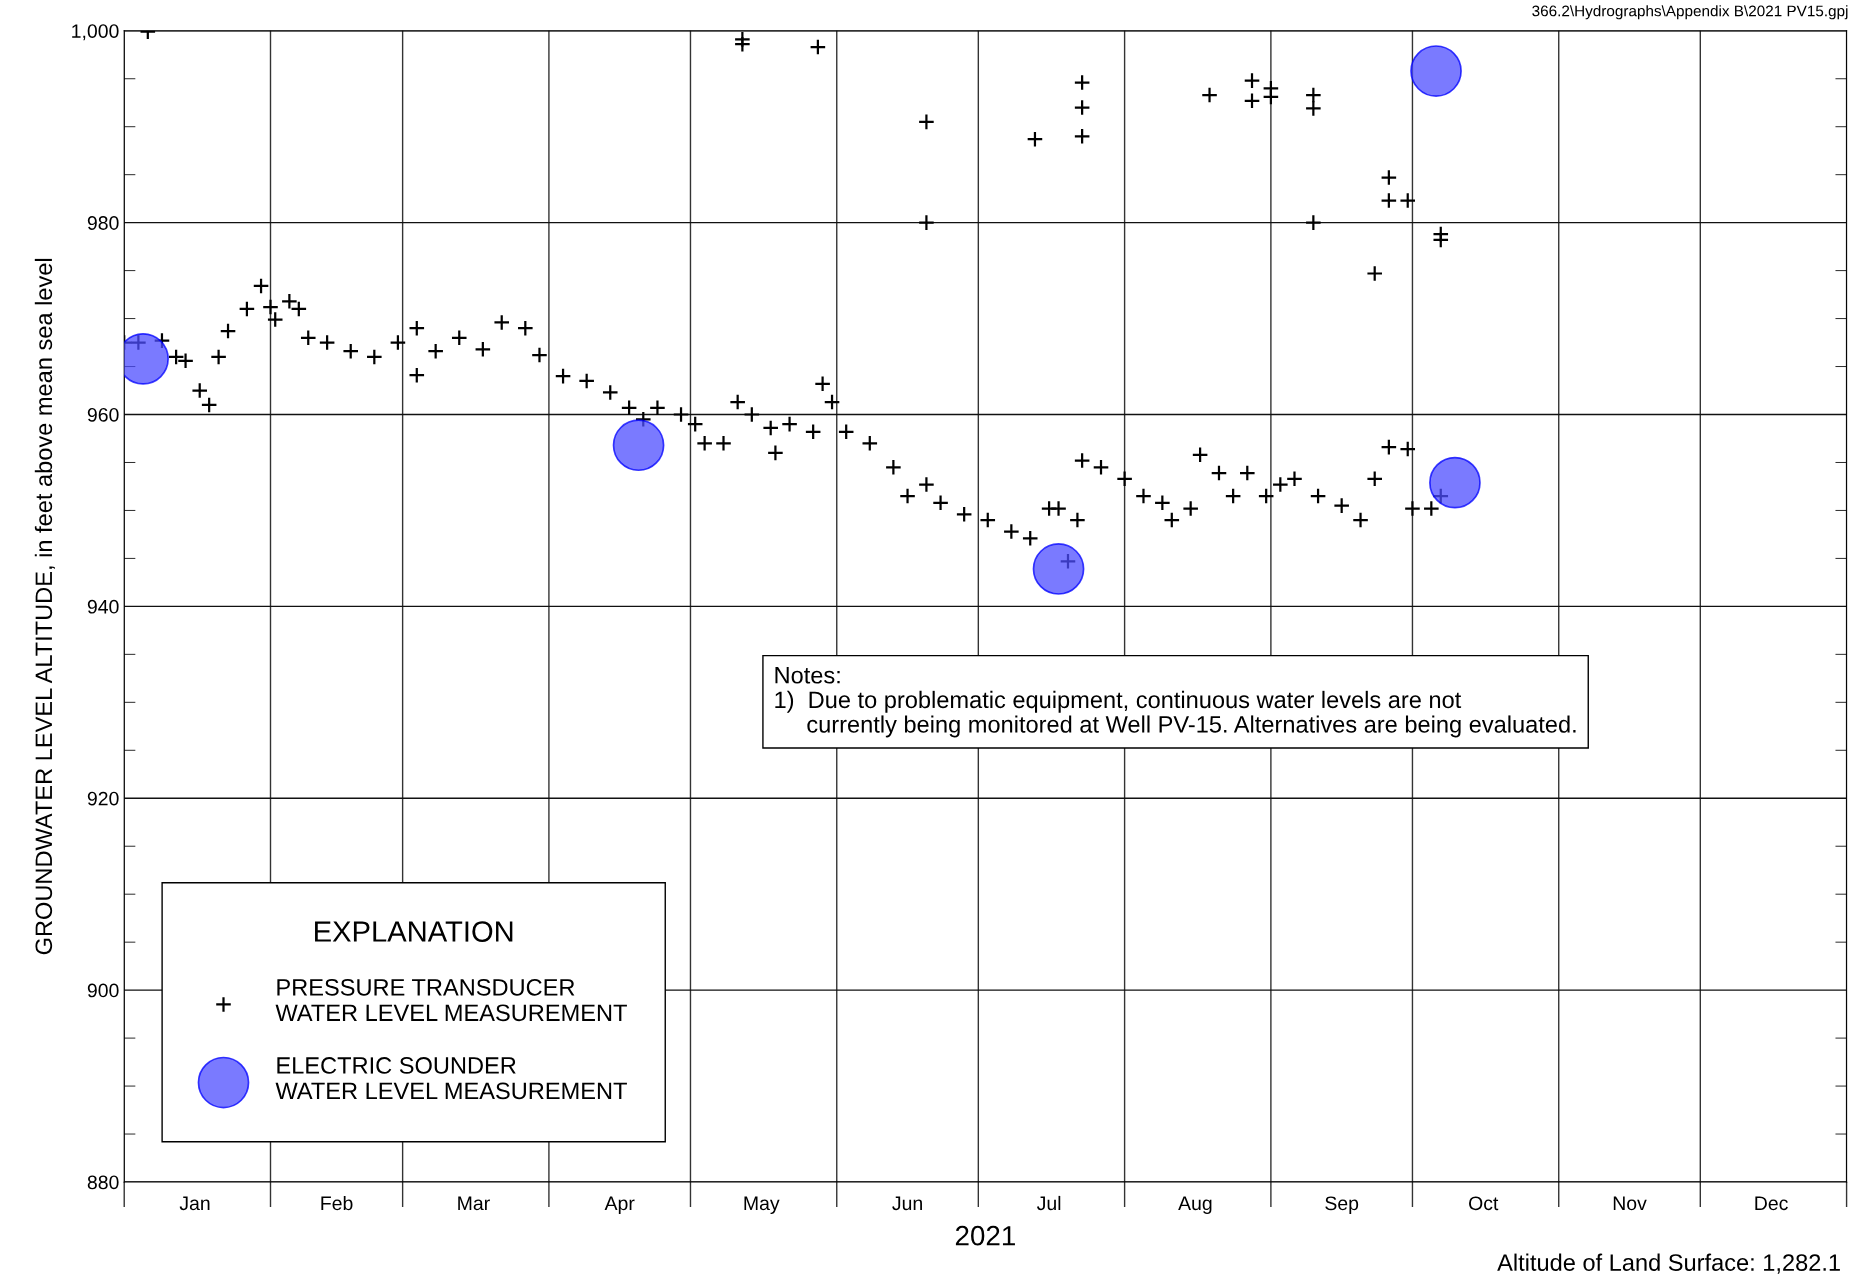 The height and width of the screenshot is (1282, 1854). Describe the element at coordinates (103, 1182) in the screenshot. I see `y-tick-label: 880` at that location.